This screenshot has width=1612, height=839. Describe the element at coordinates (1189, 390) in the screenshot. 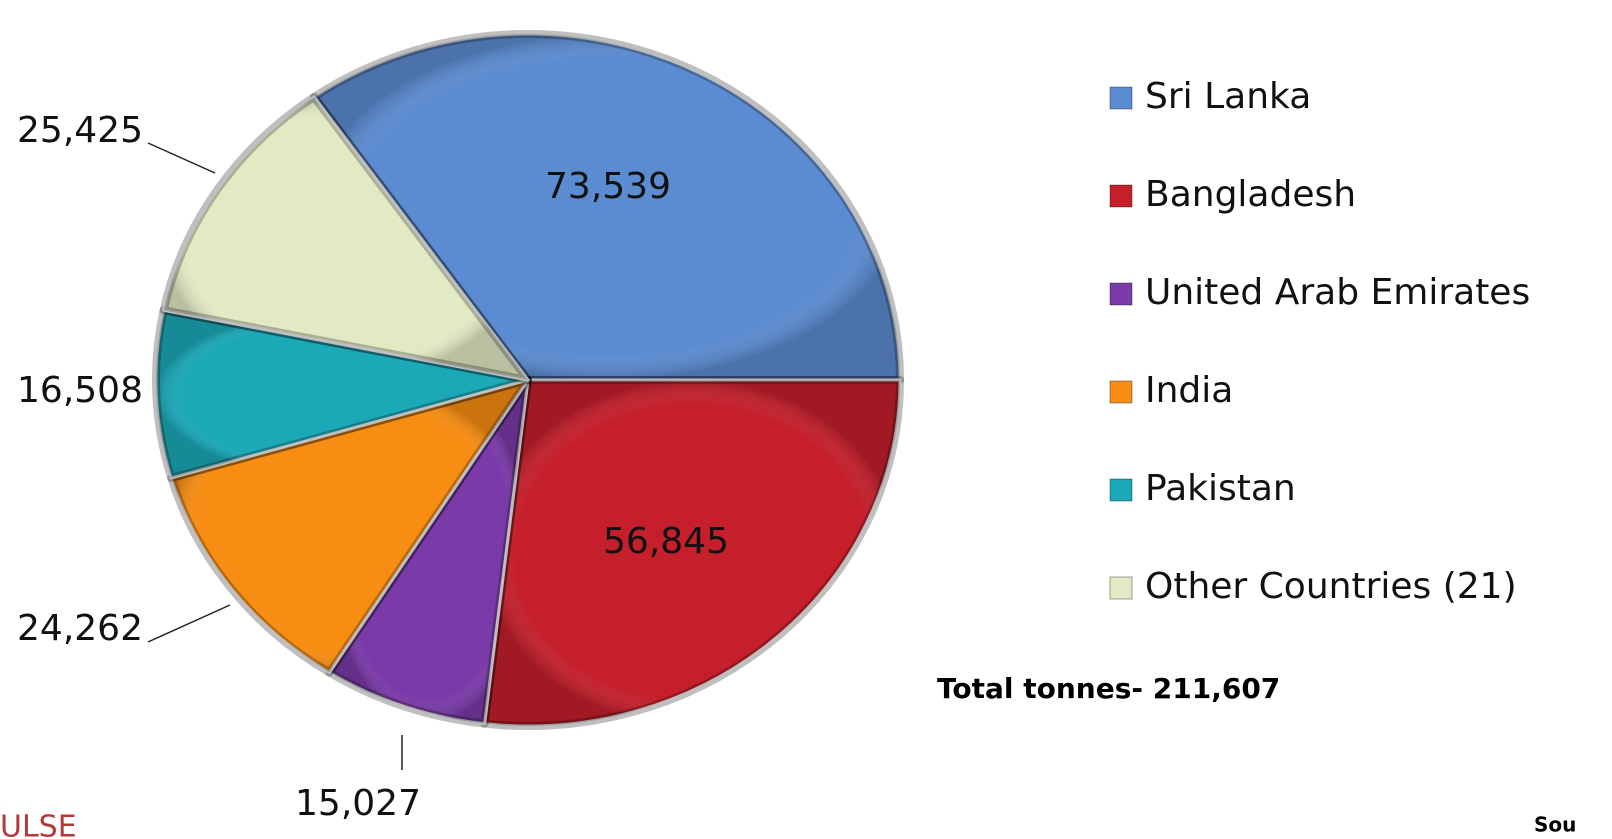

I see `legend-label: India` at that location.